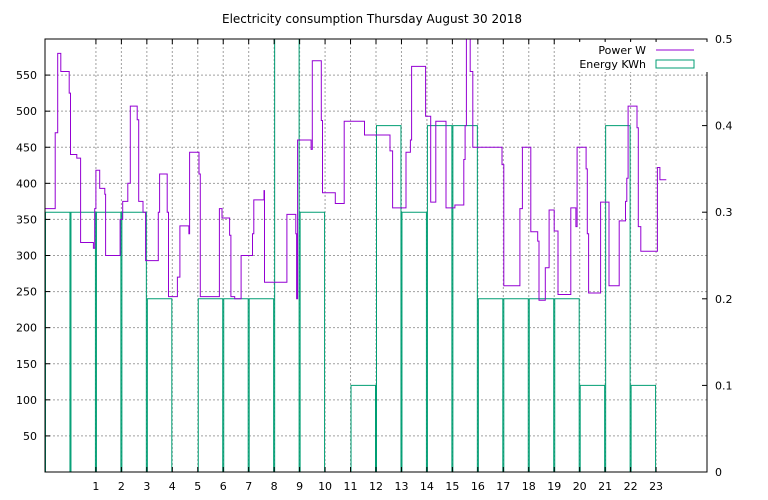 The height and width of the screenshot is (500, 768). I want to click on legend: Power W Energy KWh, so click(643, 57).